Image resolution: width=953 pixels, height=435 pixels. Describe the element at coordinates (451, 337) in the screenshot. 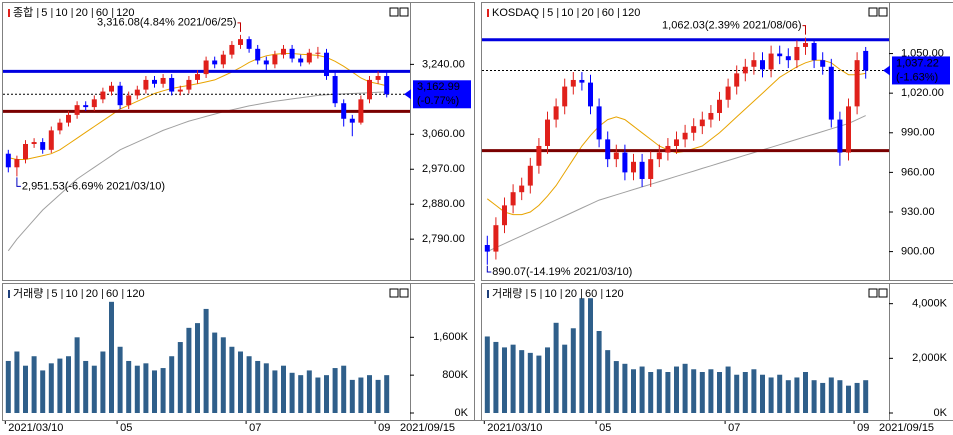

I see `y-tick-label: 1,600K` at that location.